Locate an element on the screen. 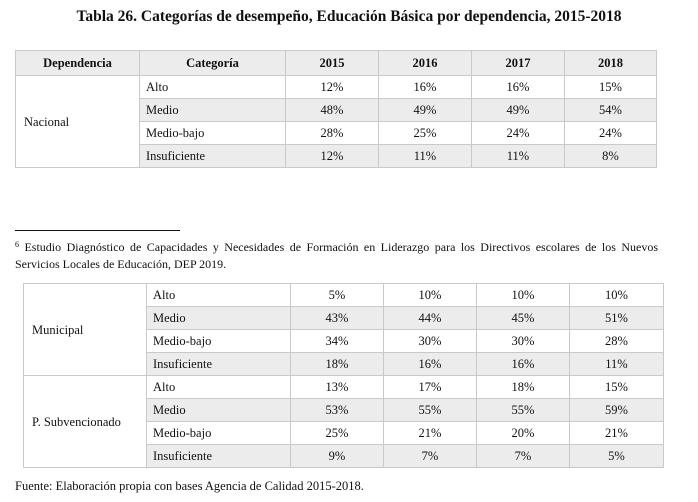 The height and width of the screenshot is (502, 698). value-cell: 48% is located at coordinates (332, 110).